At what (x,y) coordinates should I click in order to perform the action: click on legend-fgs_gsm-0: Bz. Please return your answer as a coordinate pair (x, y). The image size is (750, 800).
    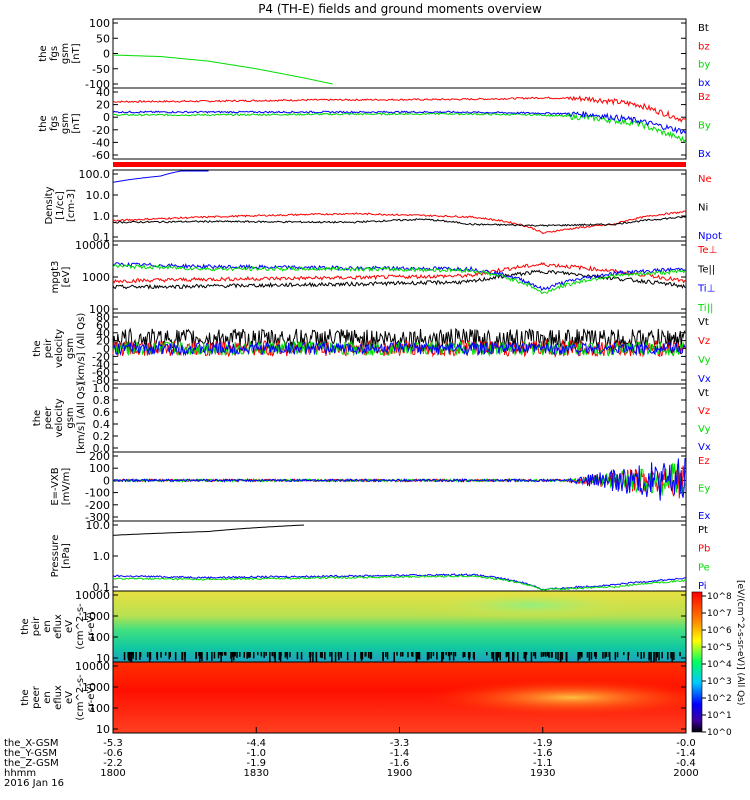
    Looking at the image, I should click on (704, 97).